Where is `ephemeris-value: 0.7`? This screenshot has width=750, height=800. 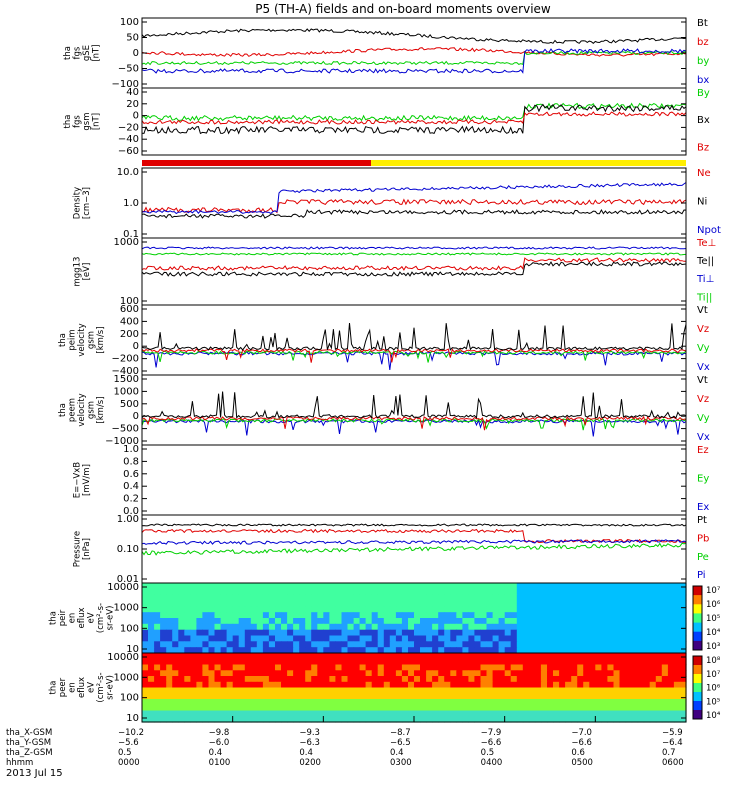
ephemeris-value: 0.7 is located at coordinates (669, 753).